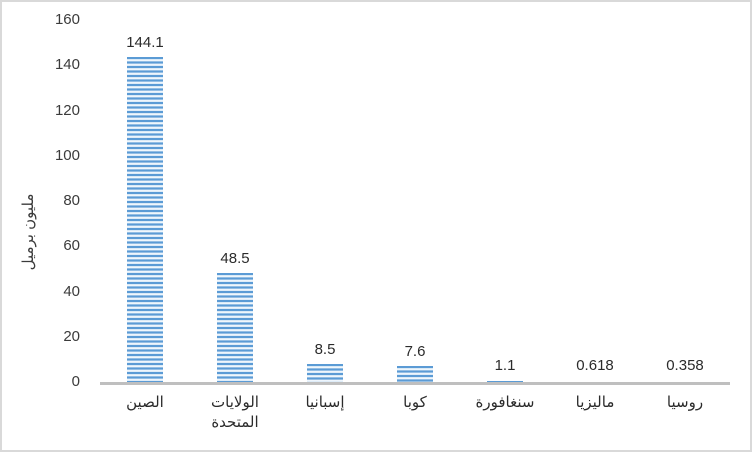  I want to click on category-label: الولايات المتحدة, so click(235, 412).